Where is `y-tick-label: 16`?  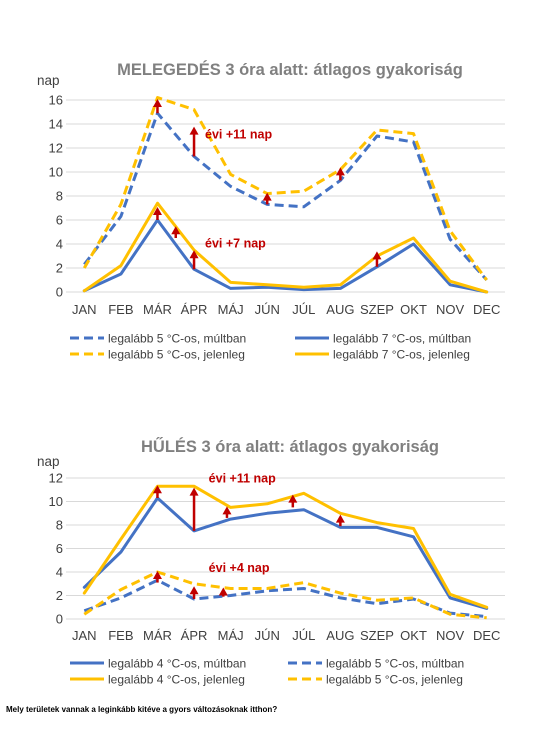
y-tick-label: 16 is located at coordinates (56, 100).